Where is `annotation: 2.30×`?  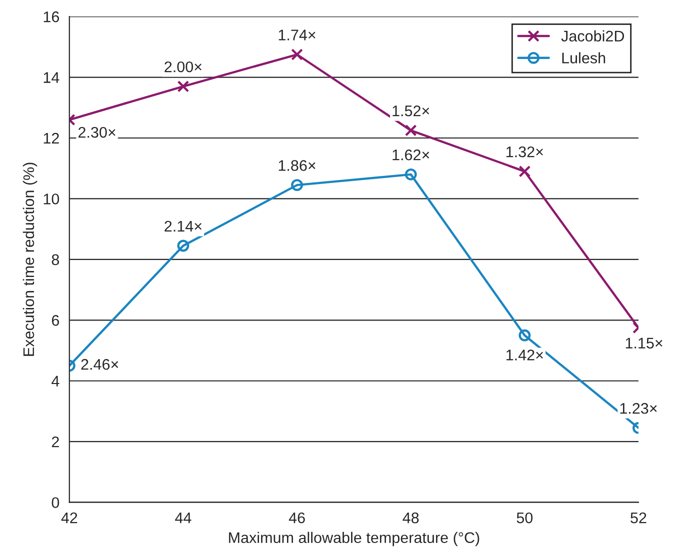 annotation: 2.30× is located at coordinates (97, 132).